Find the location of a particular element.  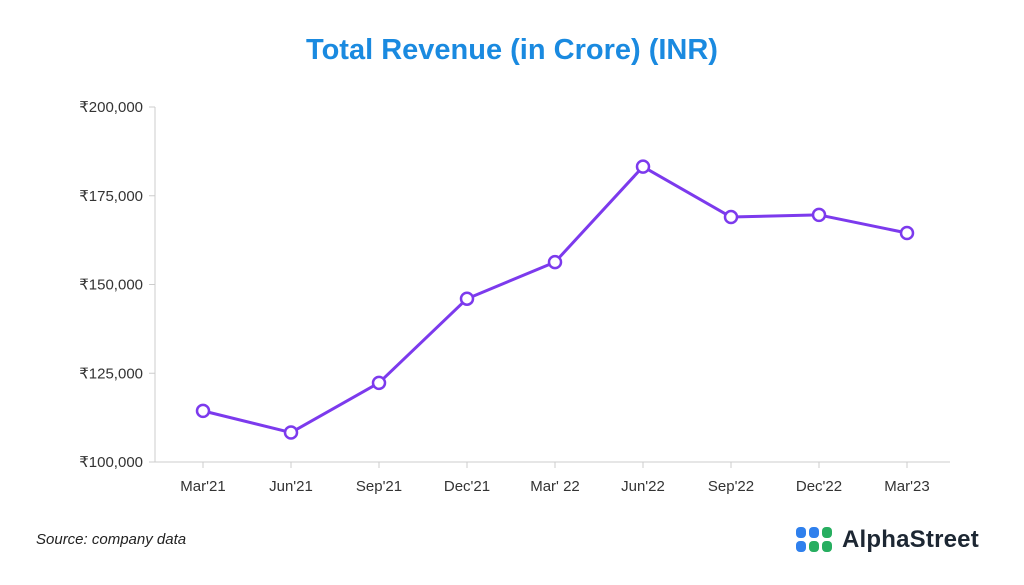

y-tick-label: ₹150,000 is located at coordinates (111, 285).